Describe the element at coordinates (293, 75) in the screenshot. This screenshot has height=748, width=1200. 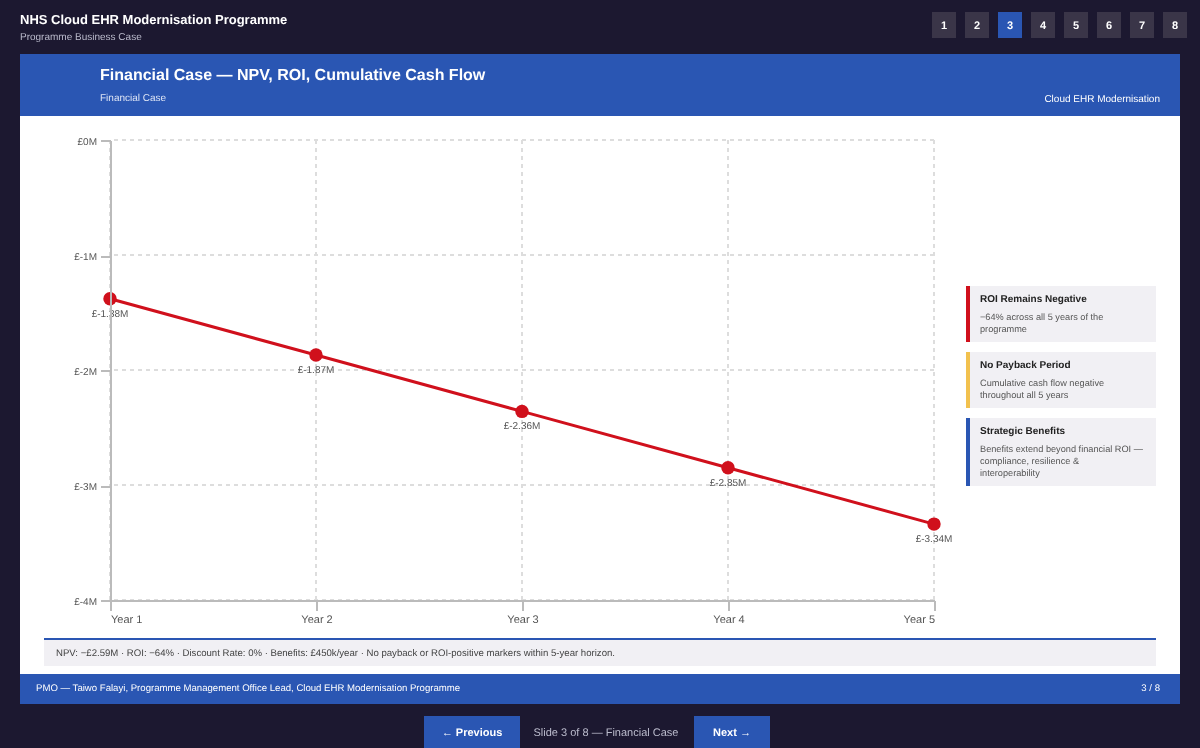
I see `chart-title: Financial Case — NPV, ROI, Cumulative Cash Flow` at that location.